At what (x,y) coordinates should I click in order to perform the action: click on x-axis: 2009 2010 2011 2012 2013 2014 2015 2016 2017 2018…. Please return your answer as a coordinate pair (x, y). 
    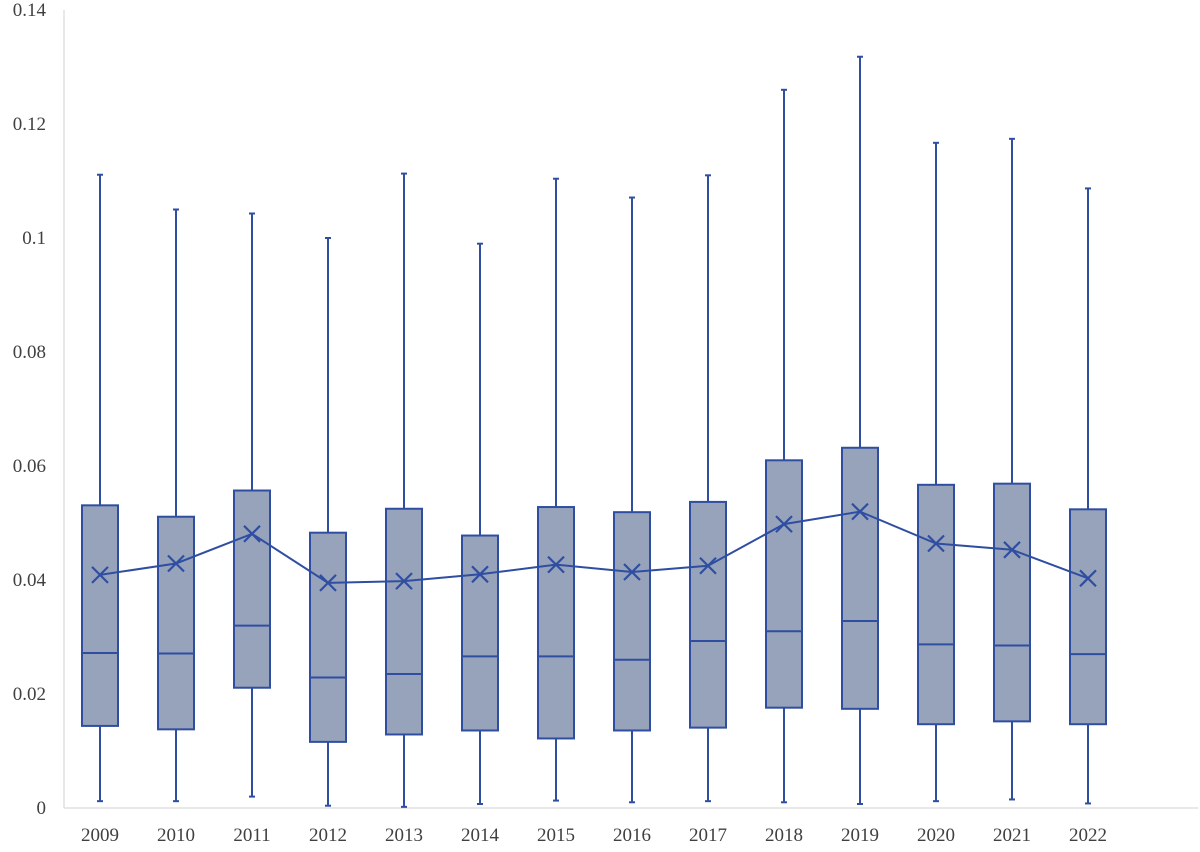
    Looking at the image, I should click on (631, 826).